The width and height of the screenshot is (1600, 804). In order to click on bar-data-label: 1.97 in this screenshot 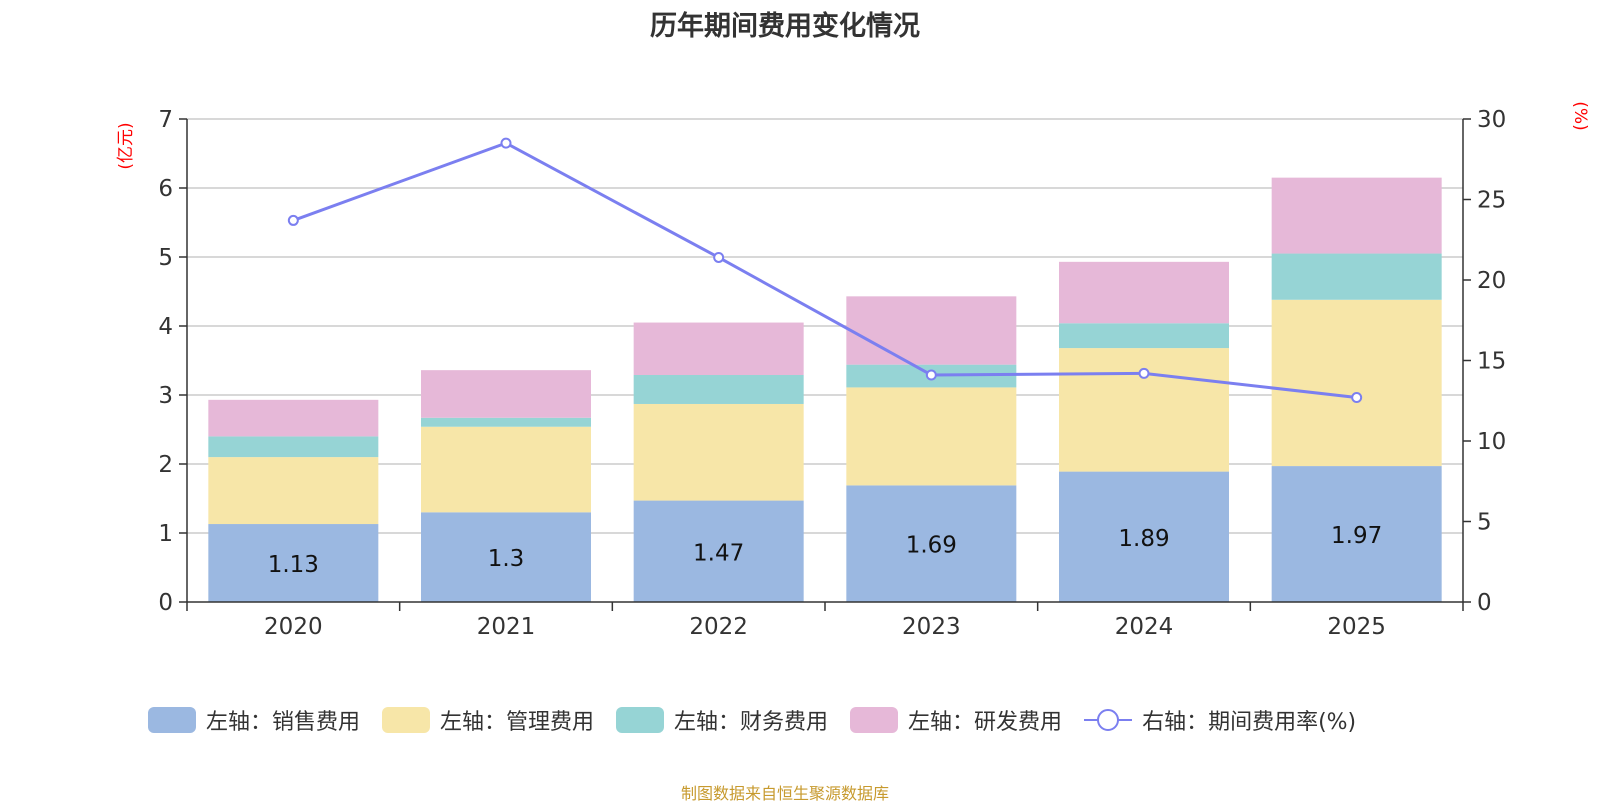, I will do `click(1356, 536)`.